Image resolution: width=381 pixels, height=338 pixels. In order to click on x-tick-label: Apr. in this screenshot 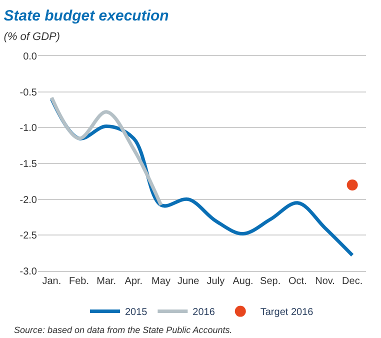, I will do `click(133, 281)`.